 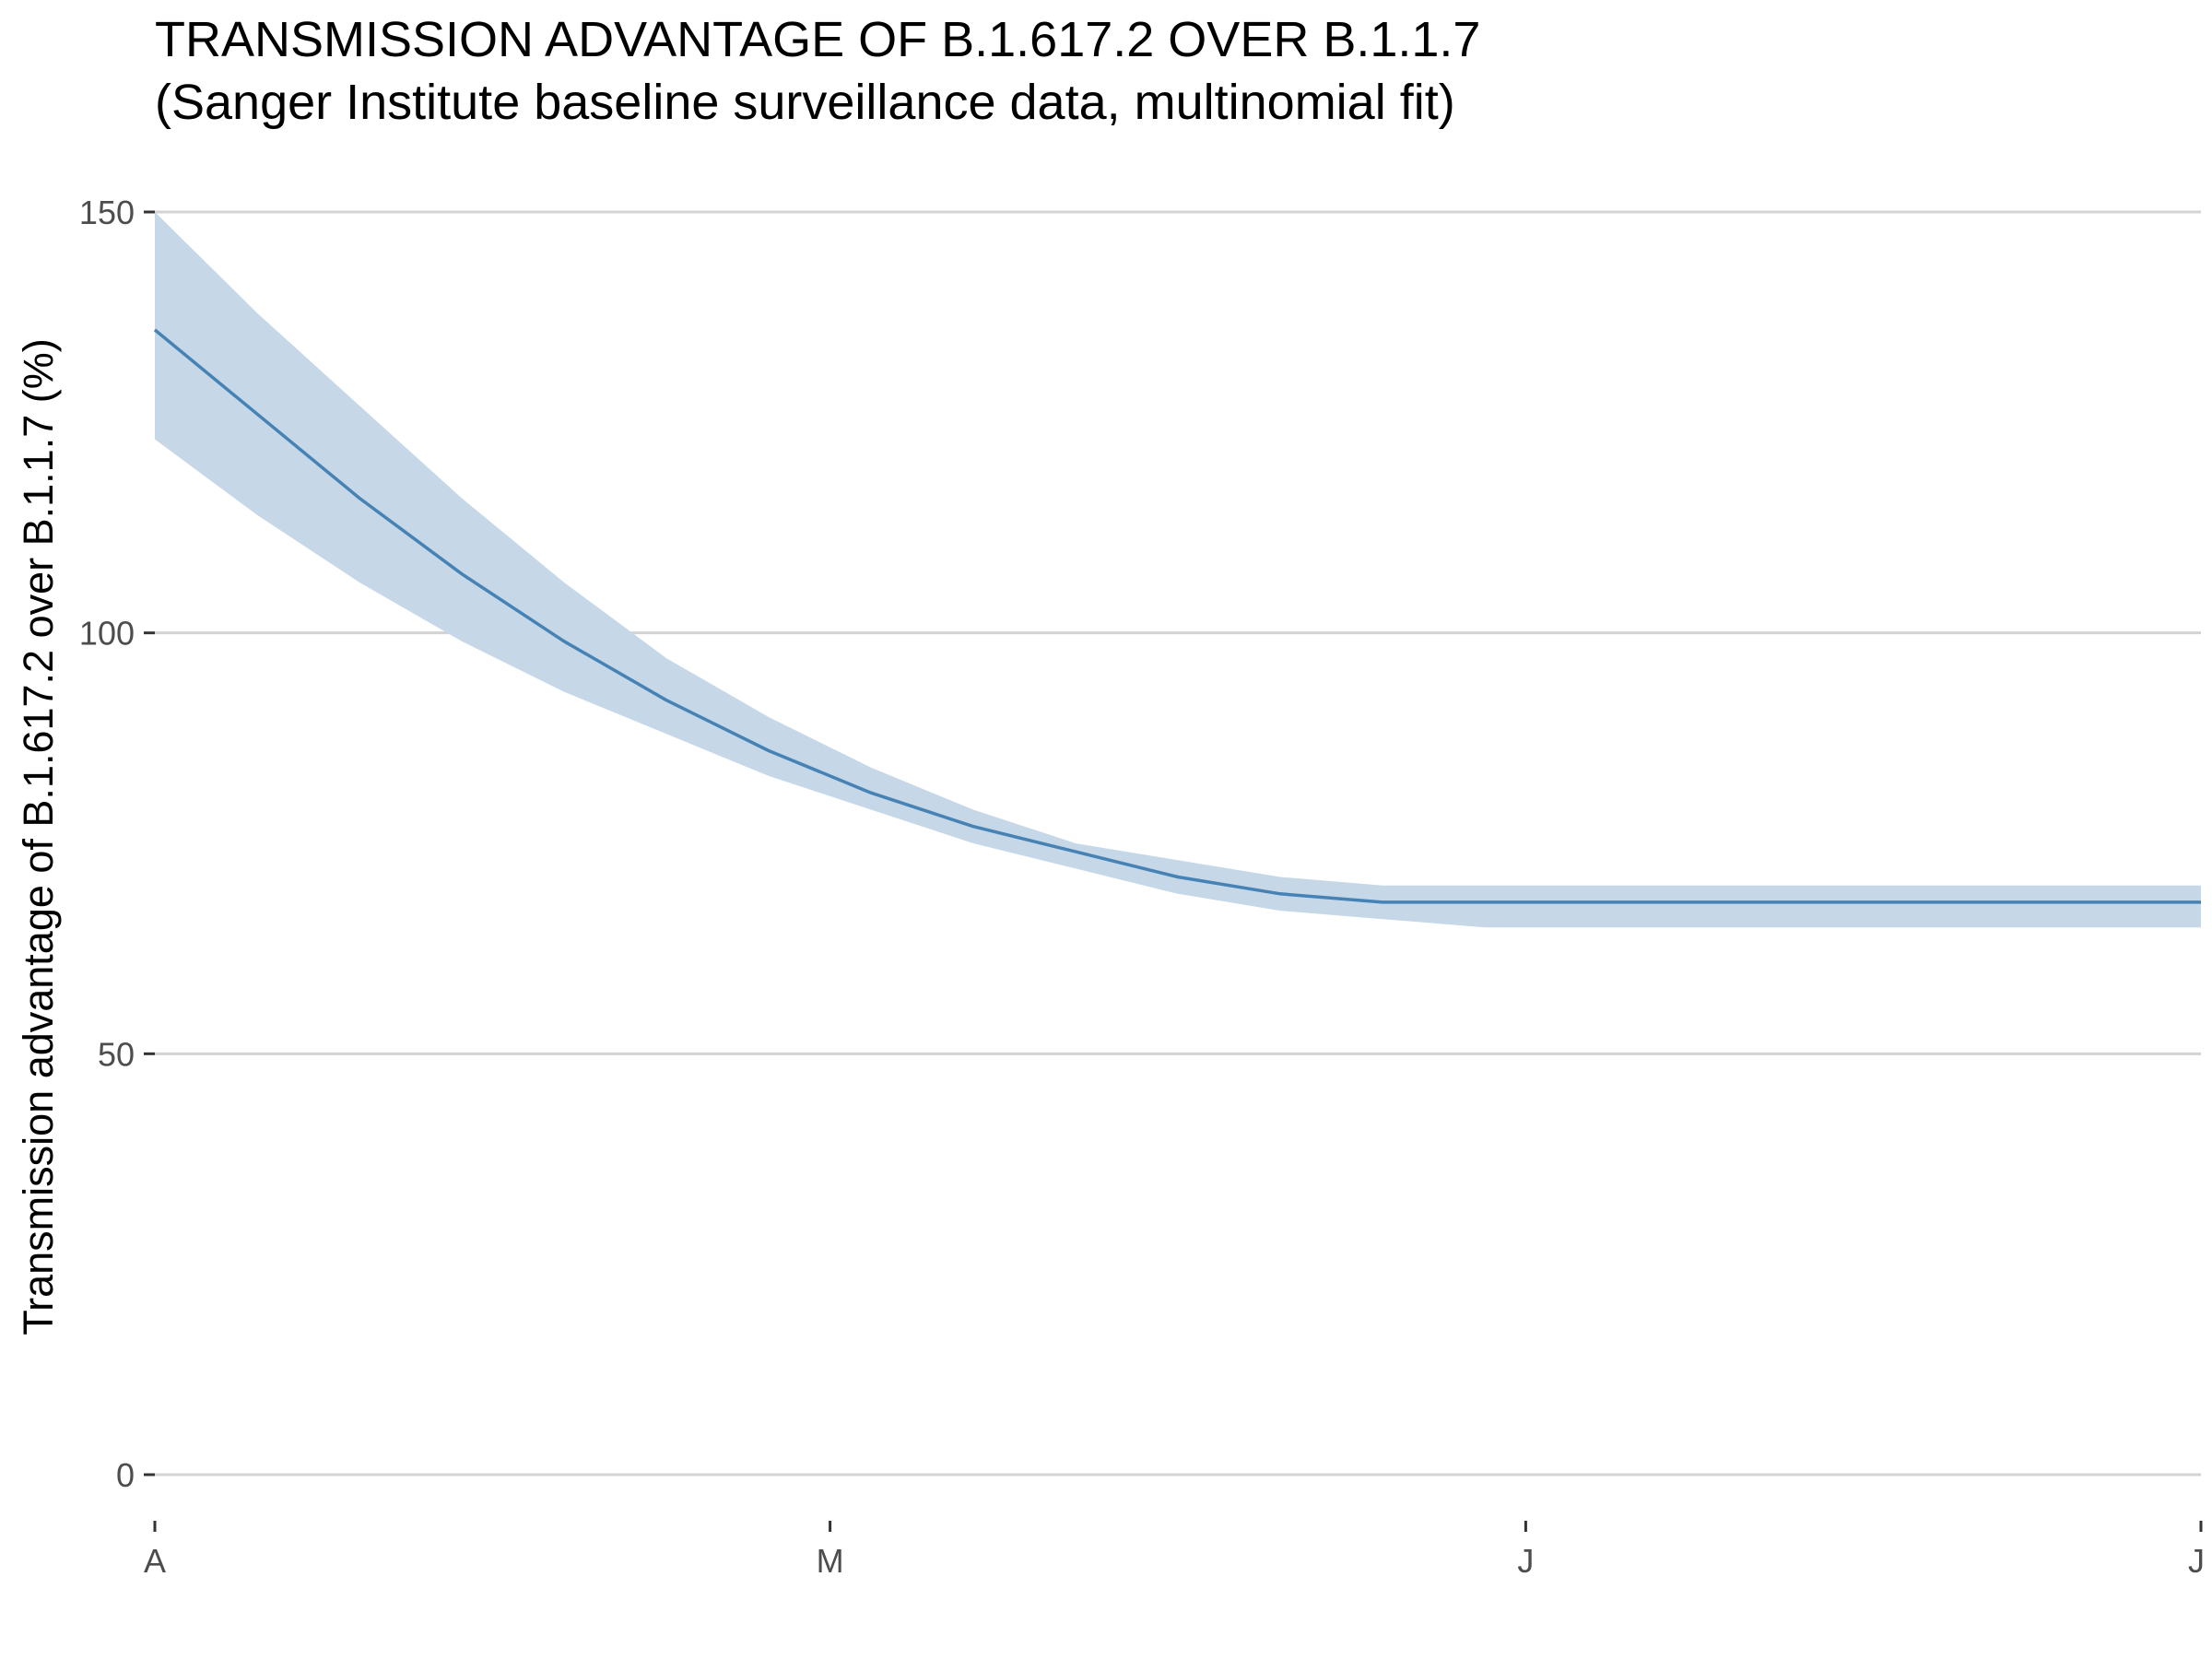 I want to click on y-tick-label: 150, so click(x=107, y=212).